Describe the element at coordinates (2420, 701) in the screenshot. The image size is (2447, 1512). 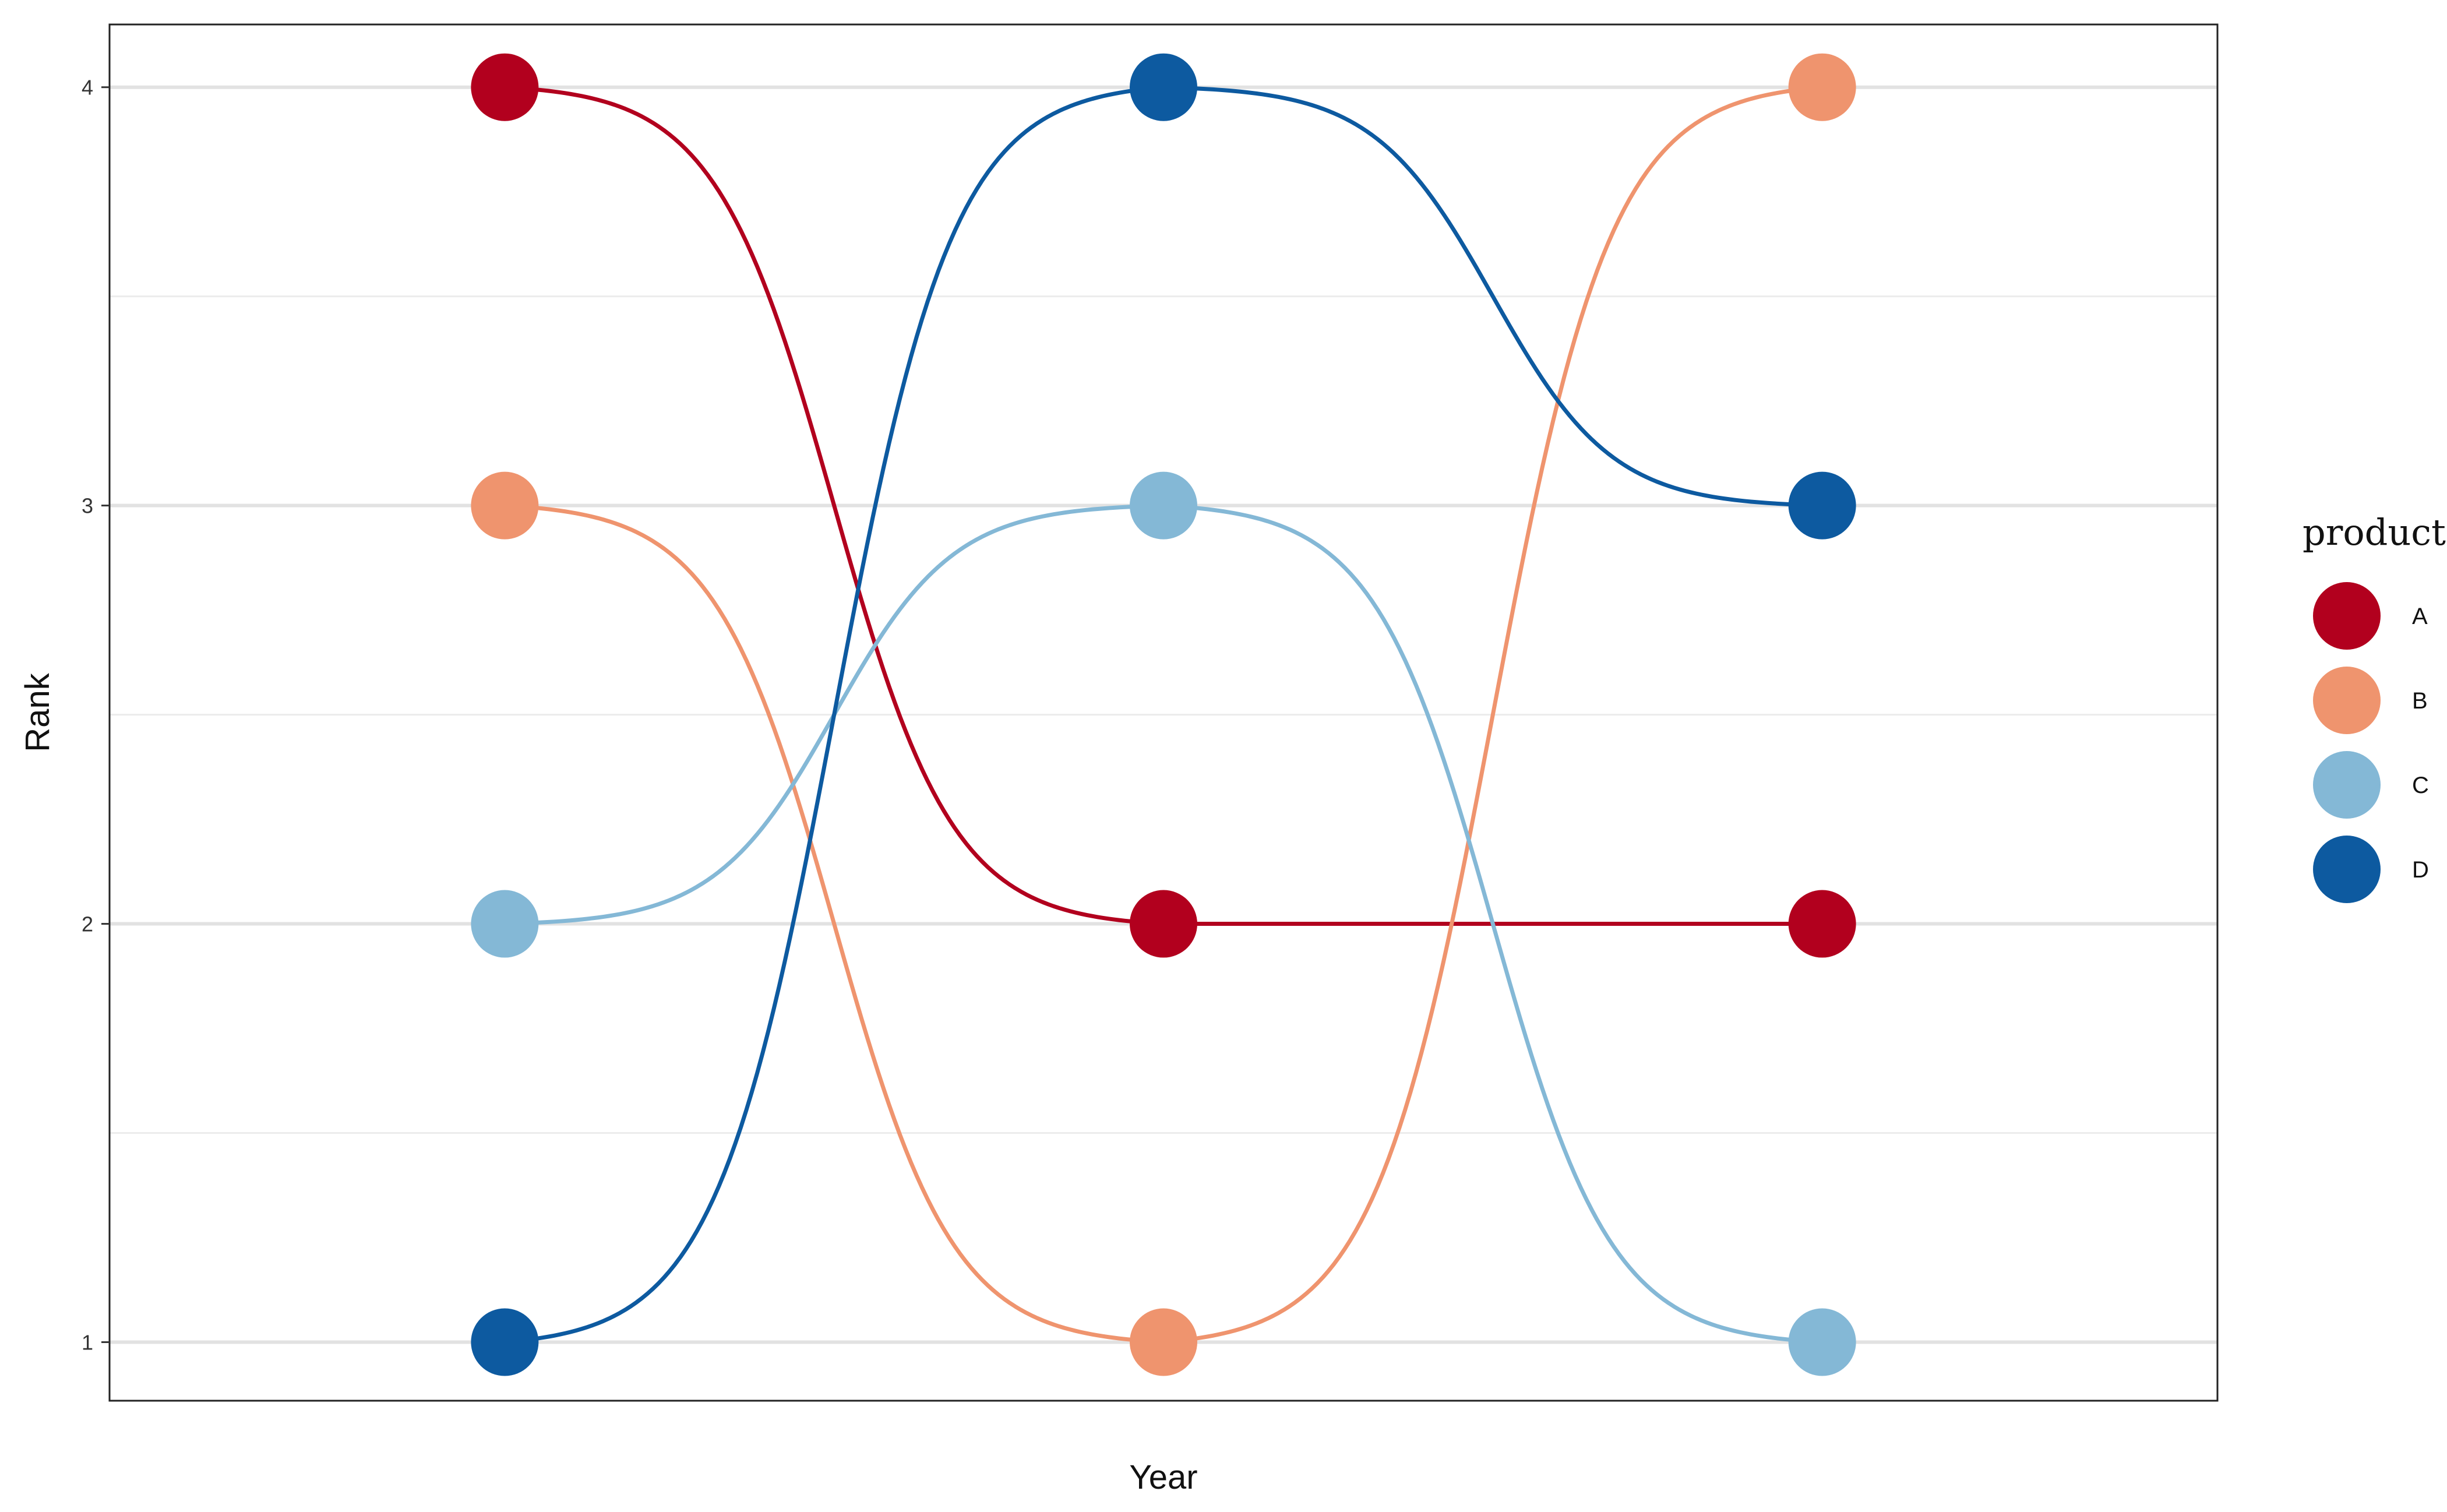
I see `legend-label-b: B` at that location.